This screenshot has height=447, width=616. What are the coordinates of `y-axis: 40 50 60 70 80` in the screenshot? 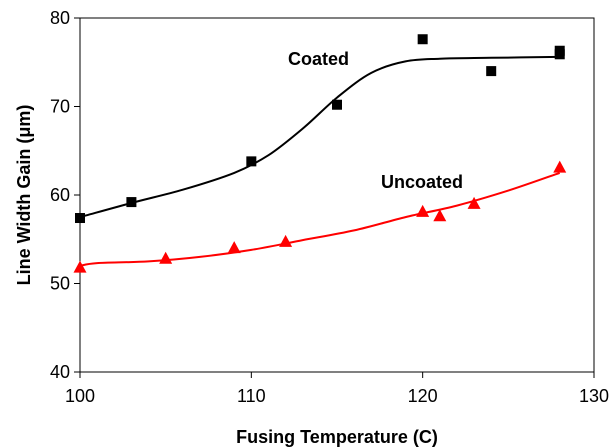 It's located at (65, 195).